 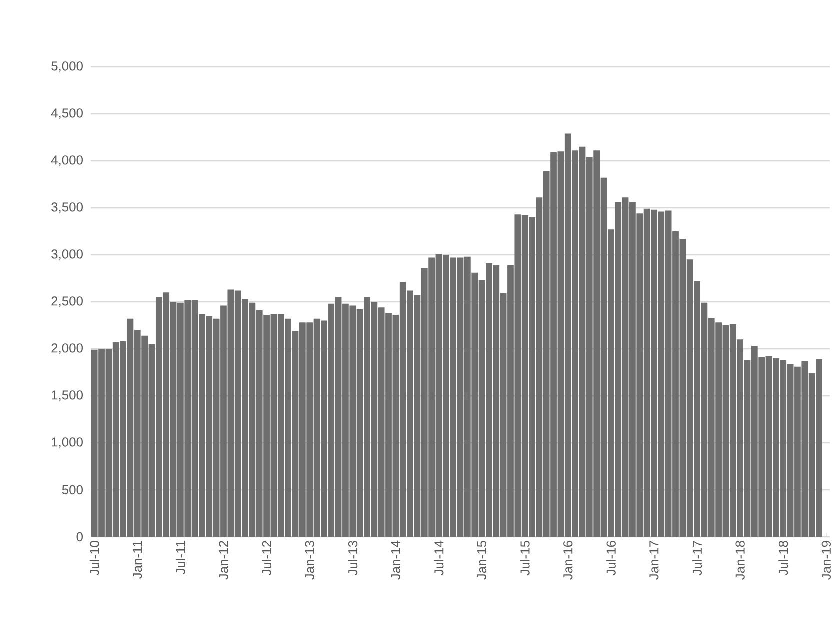 I want to click on x-tick-label: Jan-15, so click(x=482, y=560).